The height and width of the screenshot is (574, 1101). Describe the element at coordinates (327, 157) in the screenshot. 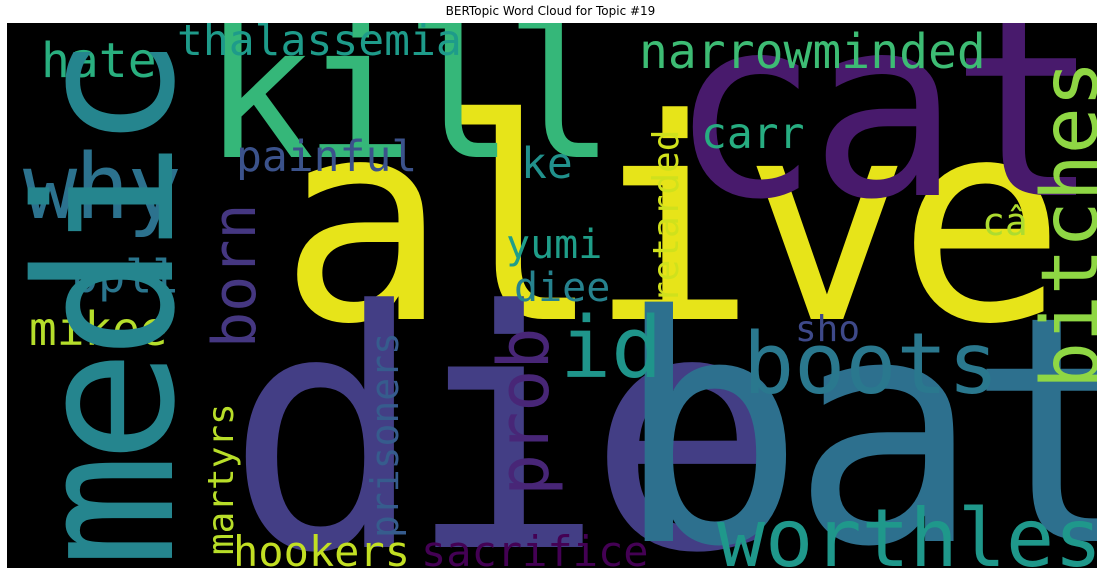

I see `word-painful: painful` at that location.